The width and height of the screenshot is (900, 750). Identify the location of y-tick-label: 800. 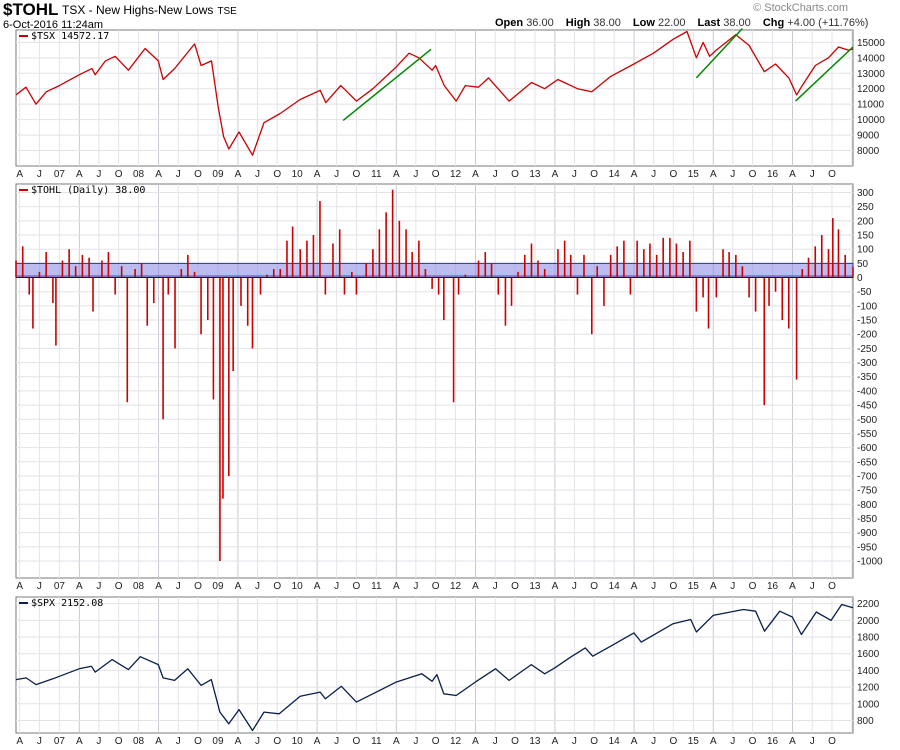
(865, 721).